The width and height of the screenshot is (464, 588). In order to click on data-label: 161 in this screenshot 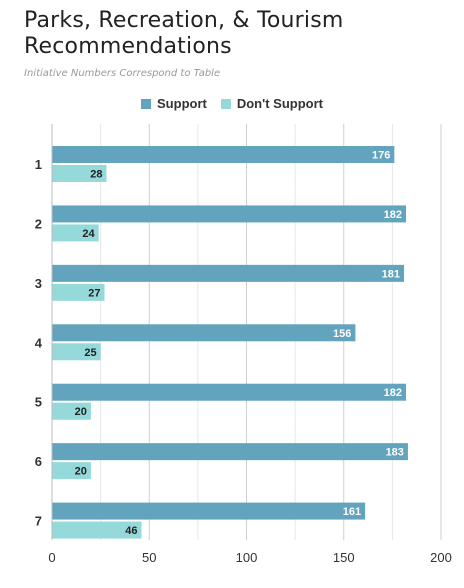, I will do `click(352, 512)`.